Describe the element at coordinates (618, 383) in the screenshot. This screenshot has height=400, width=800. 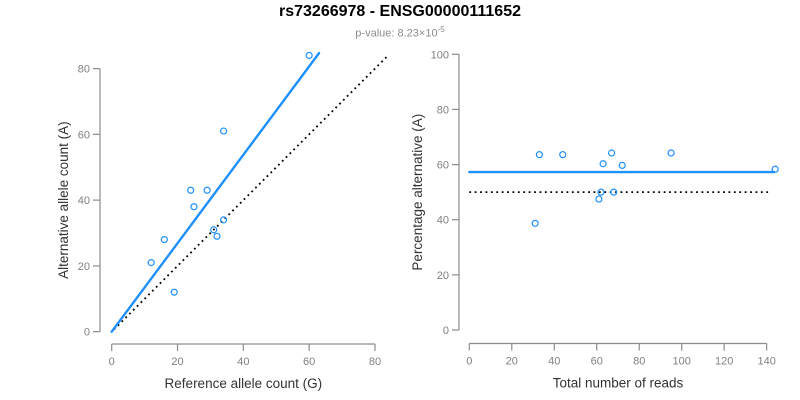
I see `x-axis-title: Total number of reads` at that location.